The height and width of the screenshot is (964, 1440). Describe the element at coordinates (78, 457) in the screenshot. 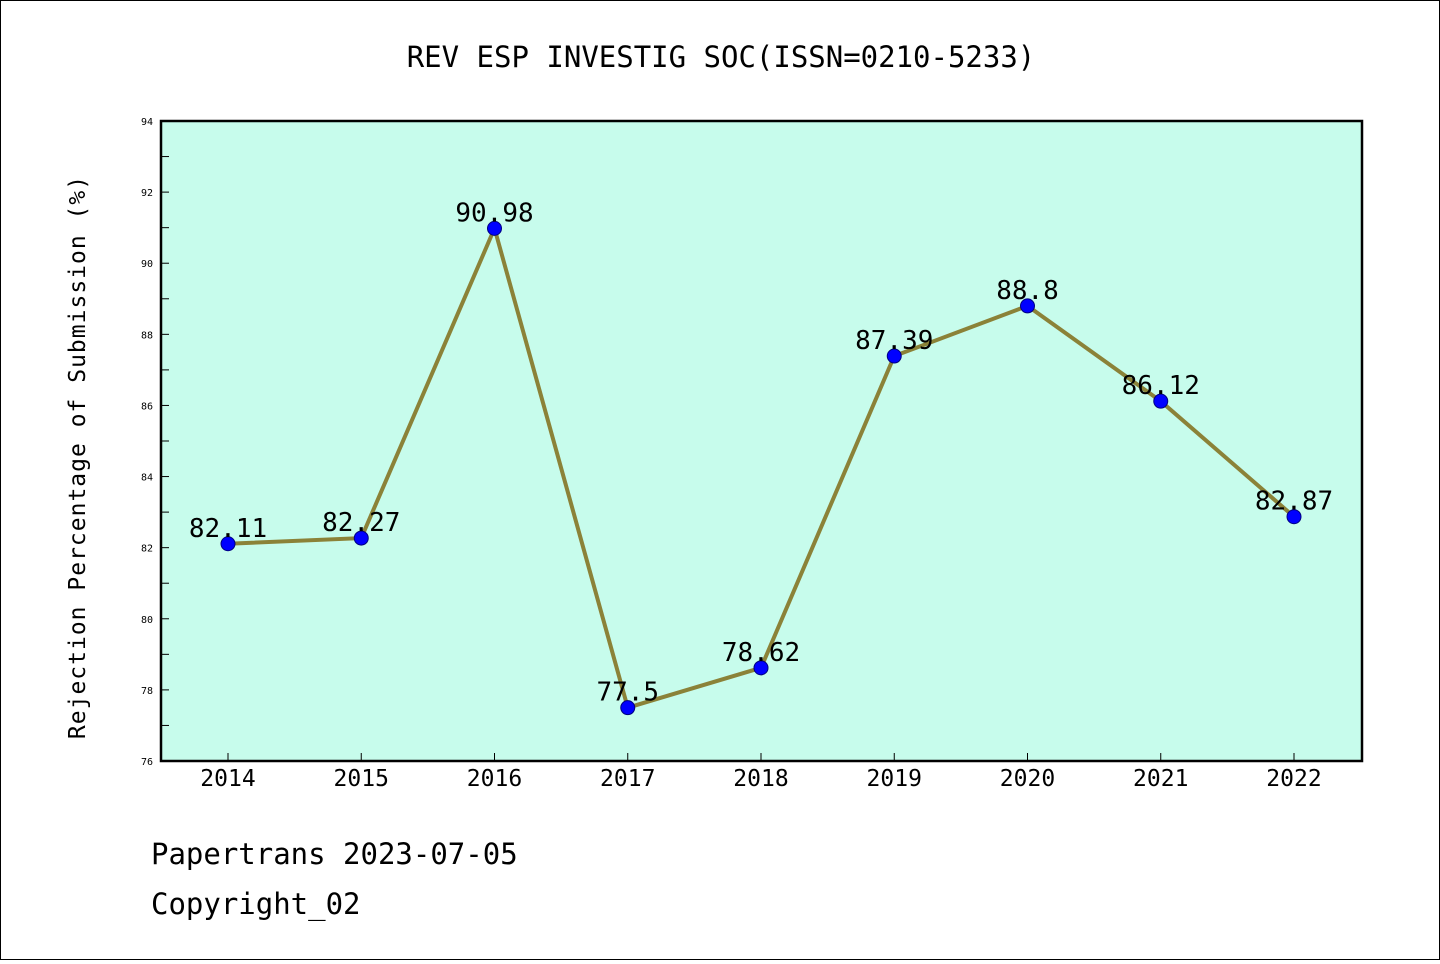

I see `y-axis-label: Rejection Percentage of Submission (%)` at that location.